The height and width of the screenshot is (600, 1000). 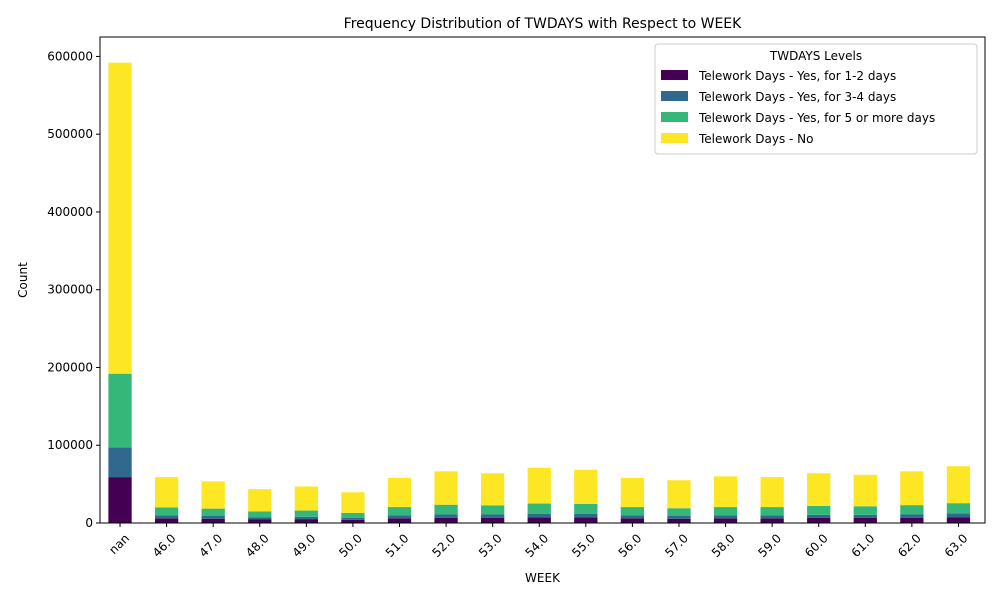 I want to click on x-tick-label: 62.0, so click(x=909, y=545).